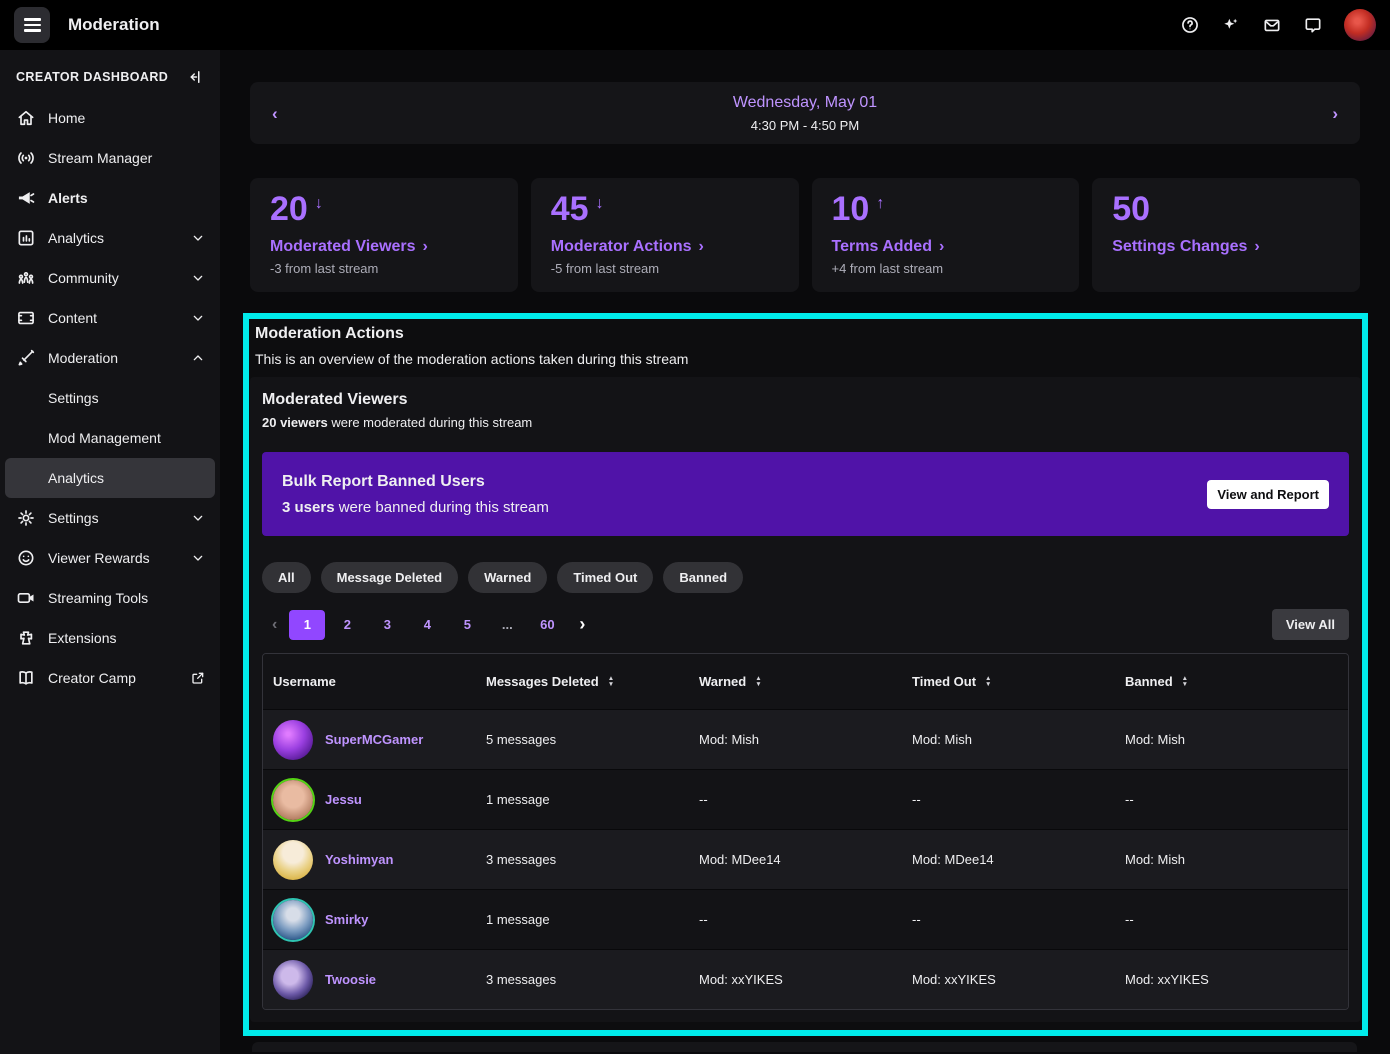  I want to click on filter-chip-warned: Warned, so click(508, 577).